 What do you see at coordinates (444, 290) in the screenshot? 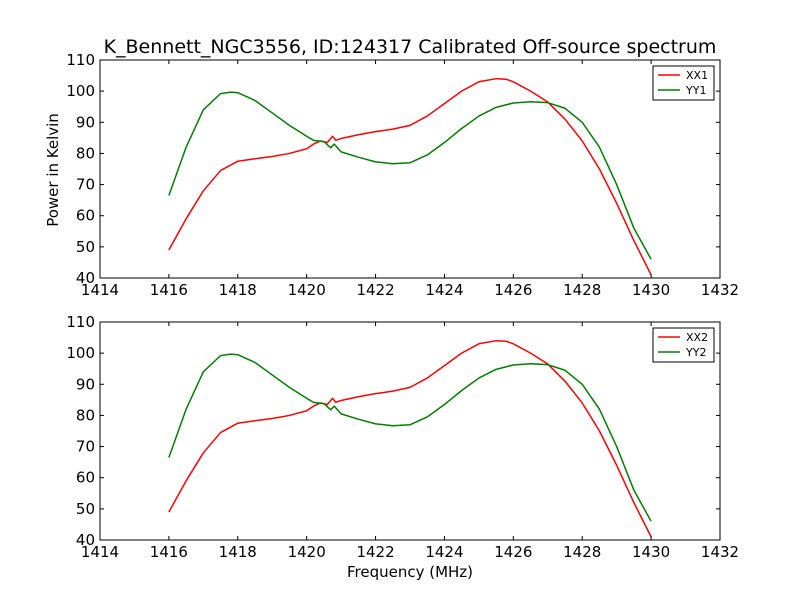
I see `top-x-tick-label: 1424` at bounding box center [444, 290].